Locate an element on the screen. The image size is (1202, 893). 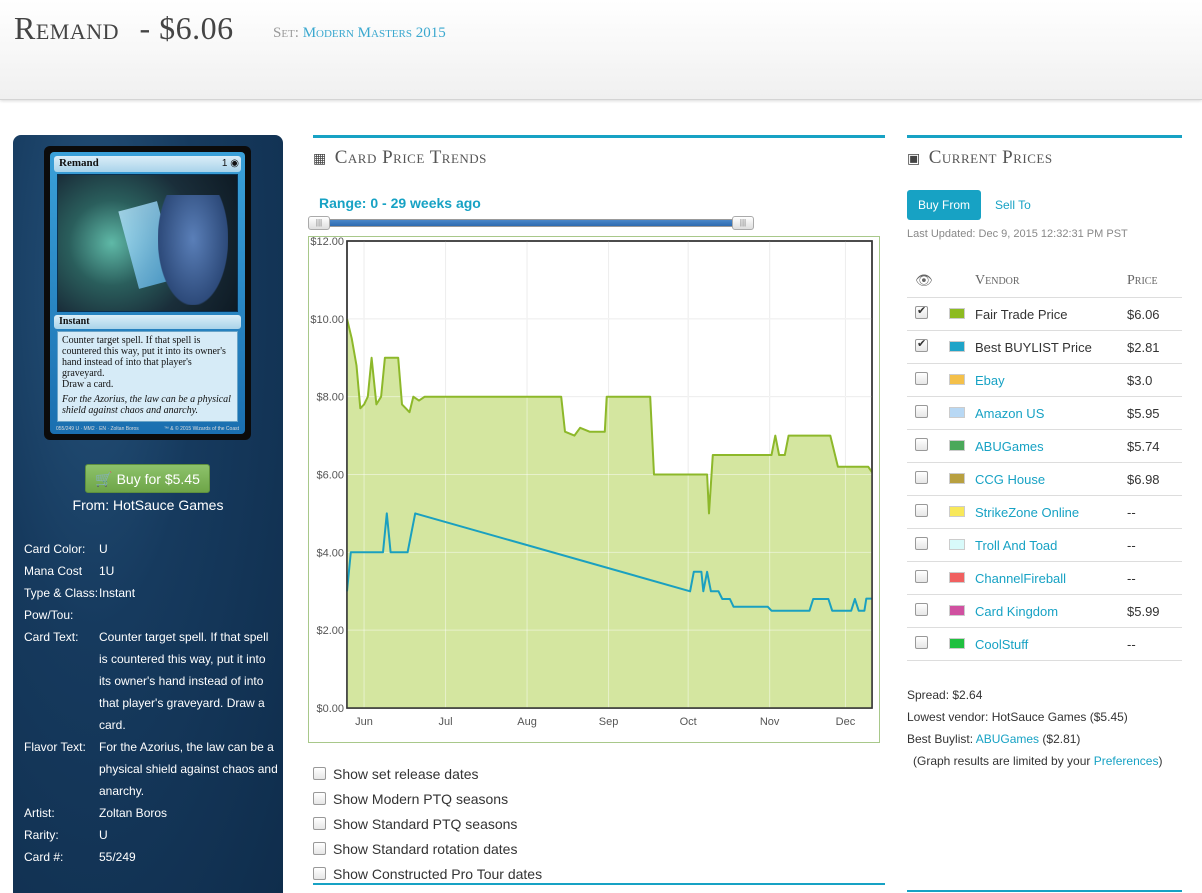
vendor-row: CoolStuff -- is located at coordinates (1044, 644).